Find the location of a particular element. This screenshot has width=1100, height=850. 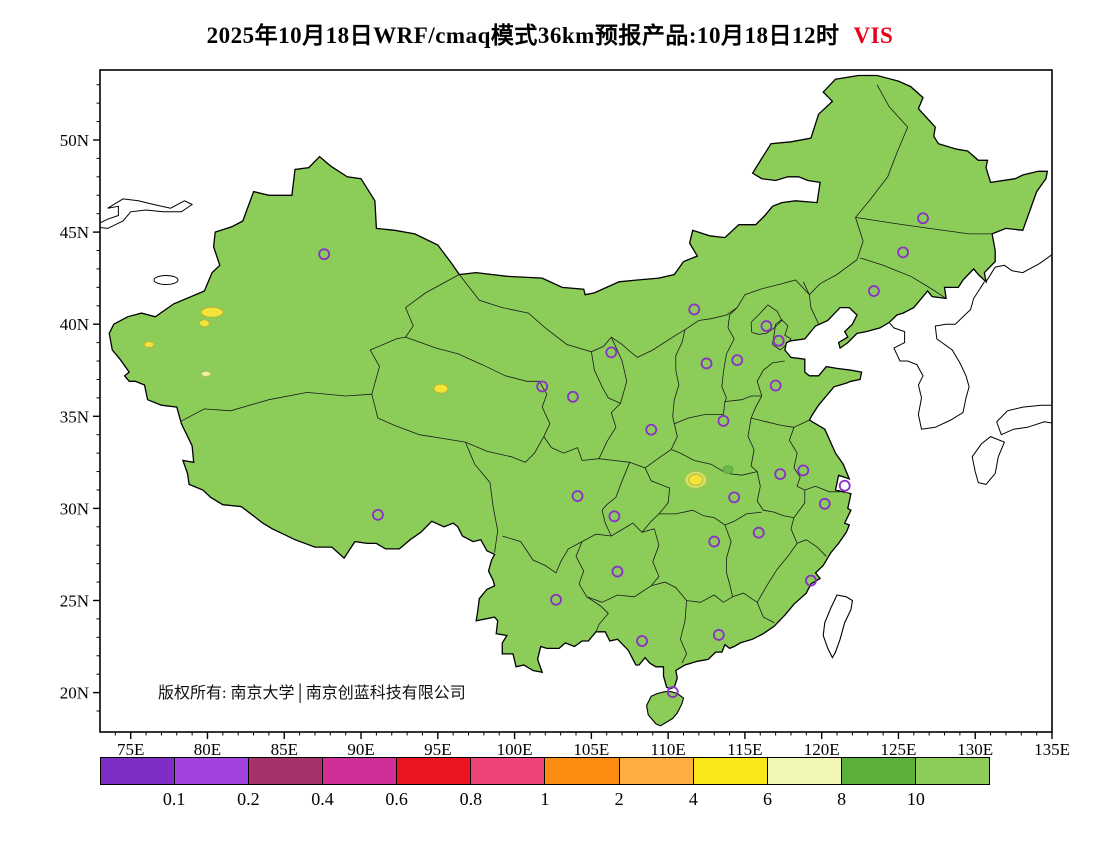

chart-title-variable: VIS is located at coordinates (873, 35).